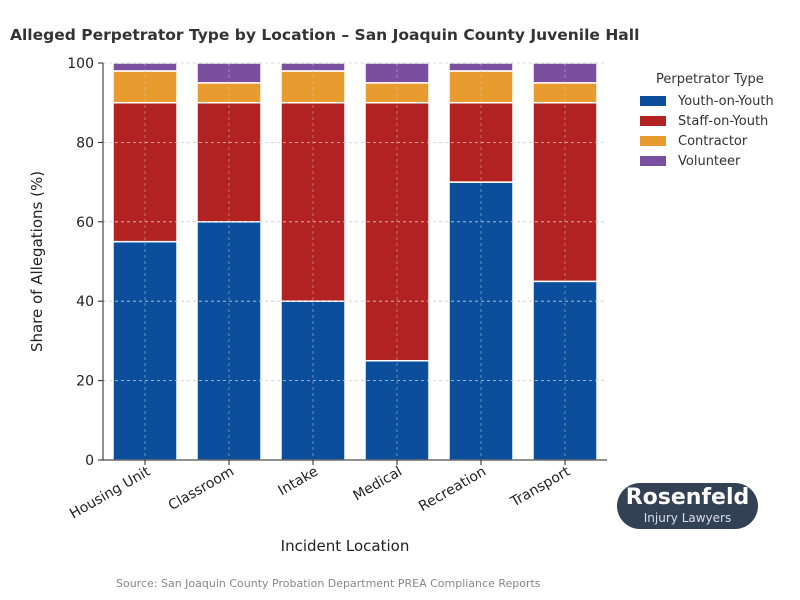  Describe the element at coordinates (85, 223) in the screenshot. I see `y-tick-label: 60` at that location.